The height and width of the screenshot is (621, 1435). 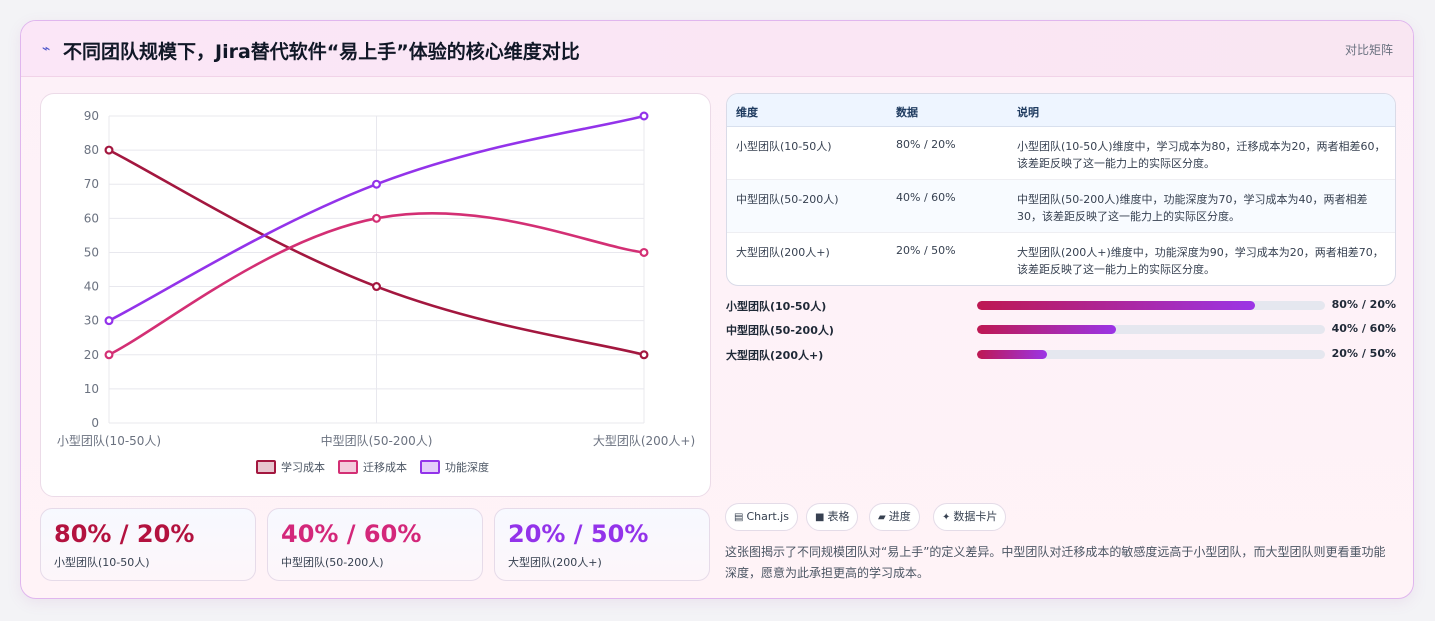 I want to click on progress-row-medium: 中型团队(50-200人) 40% / 60%, so click(x=1061, y=329).